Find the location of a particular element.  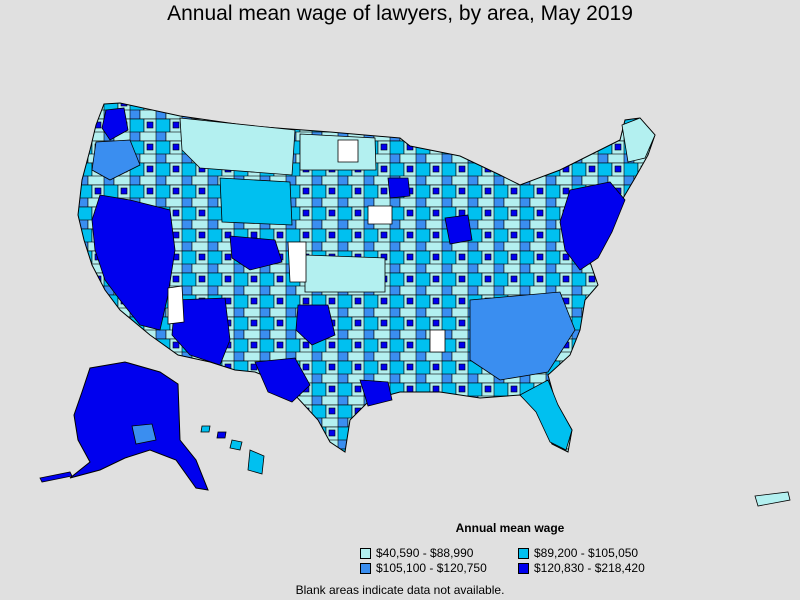

region-nevada-california is located at coordinates (133, 262).